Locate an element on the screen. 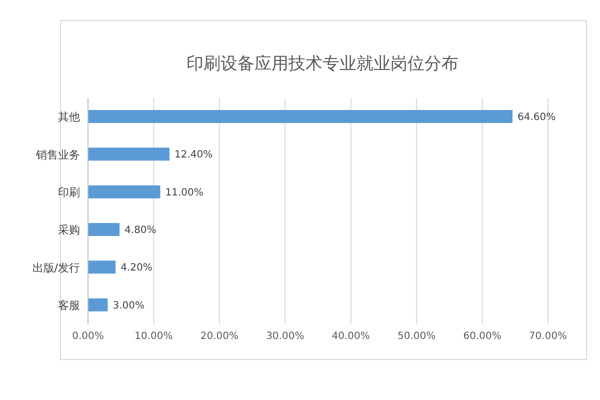 The image size is (600, 400). y-tick-label: 其他 is located at coordinates (69, 117).